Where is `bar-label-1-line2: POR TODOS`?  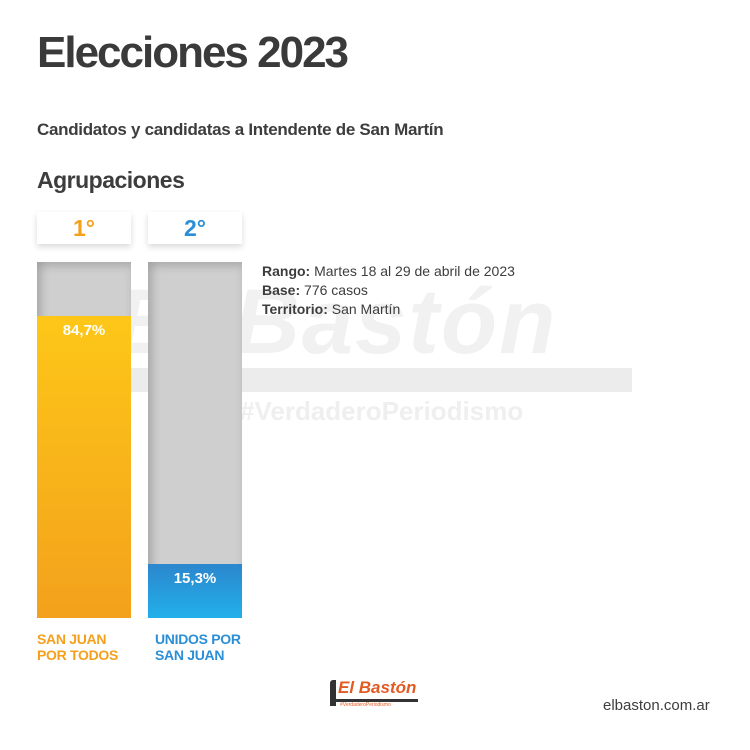 bar-label-1-line2: POR TODOS is located at coordinates (78, 655).